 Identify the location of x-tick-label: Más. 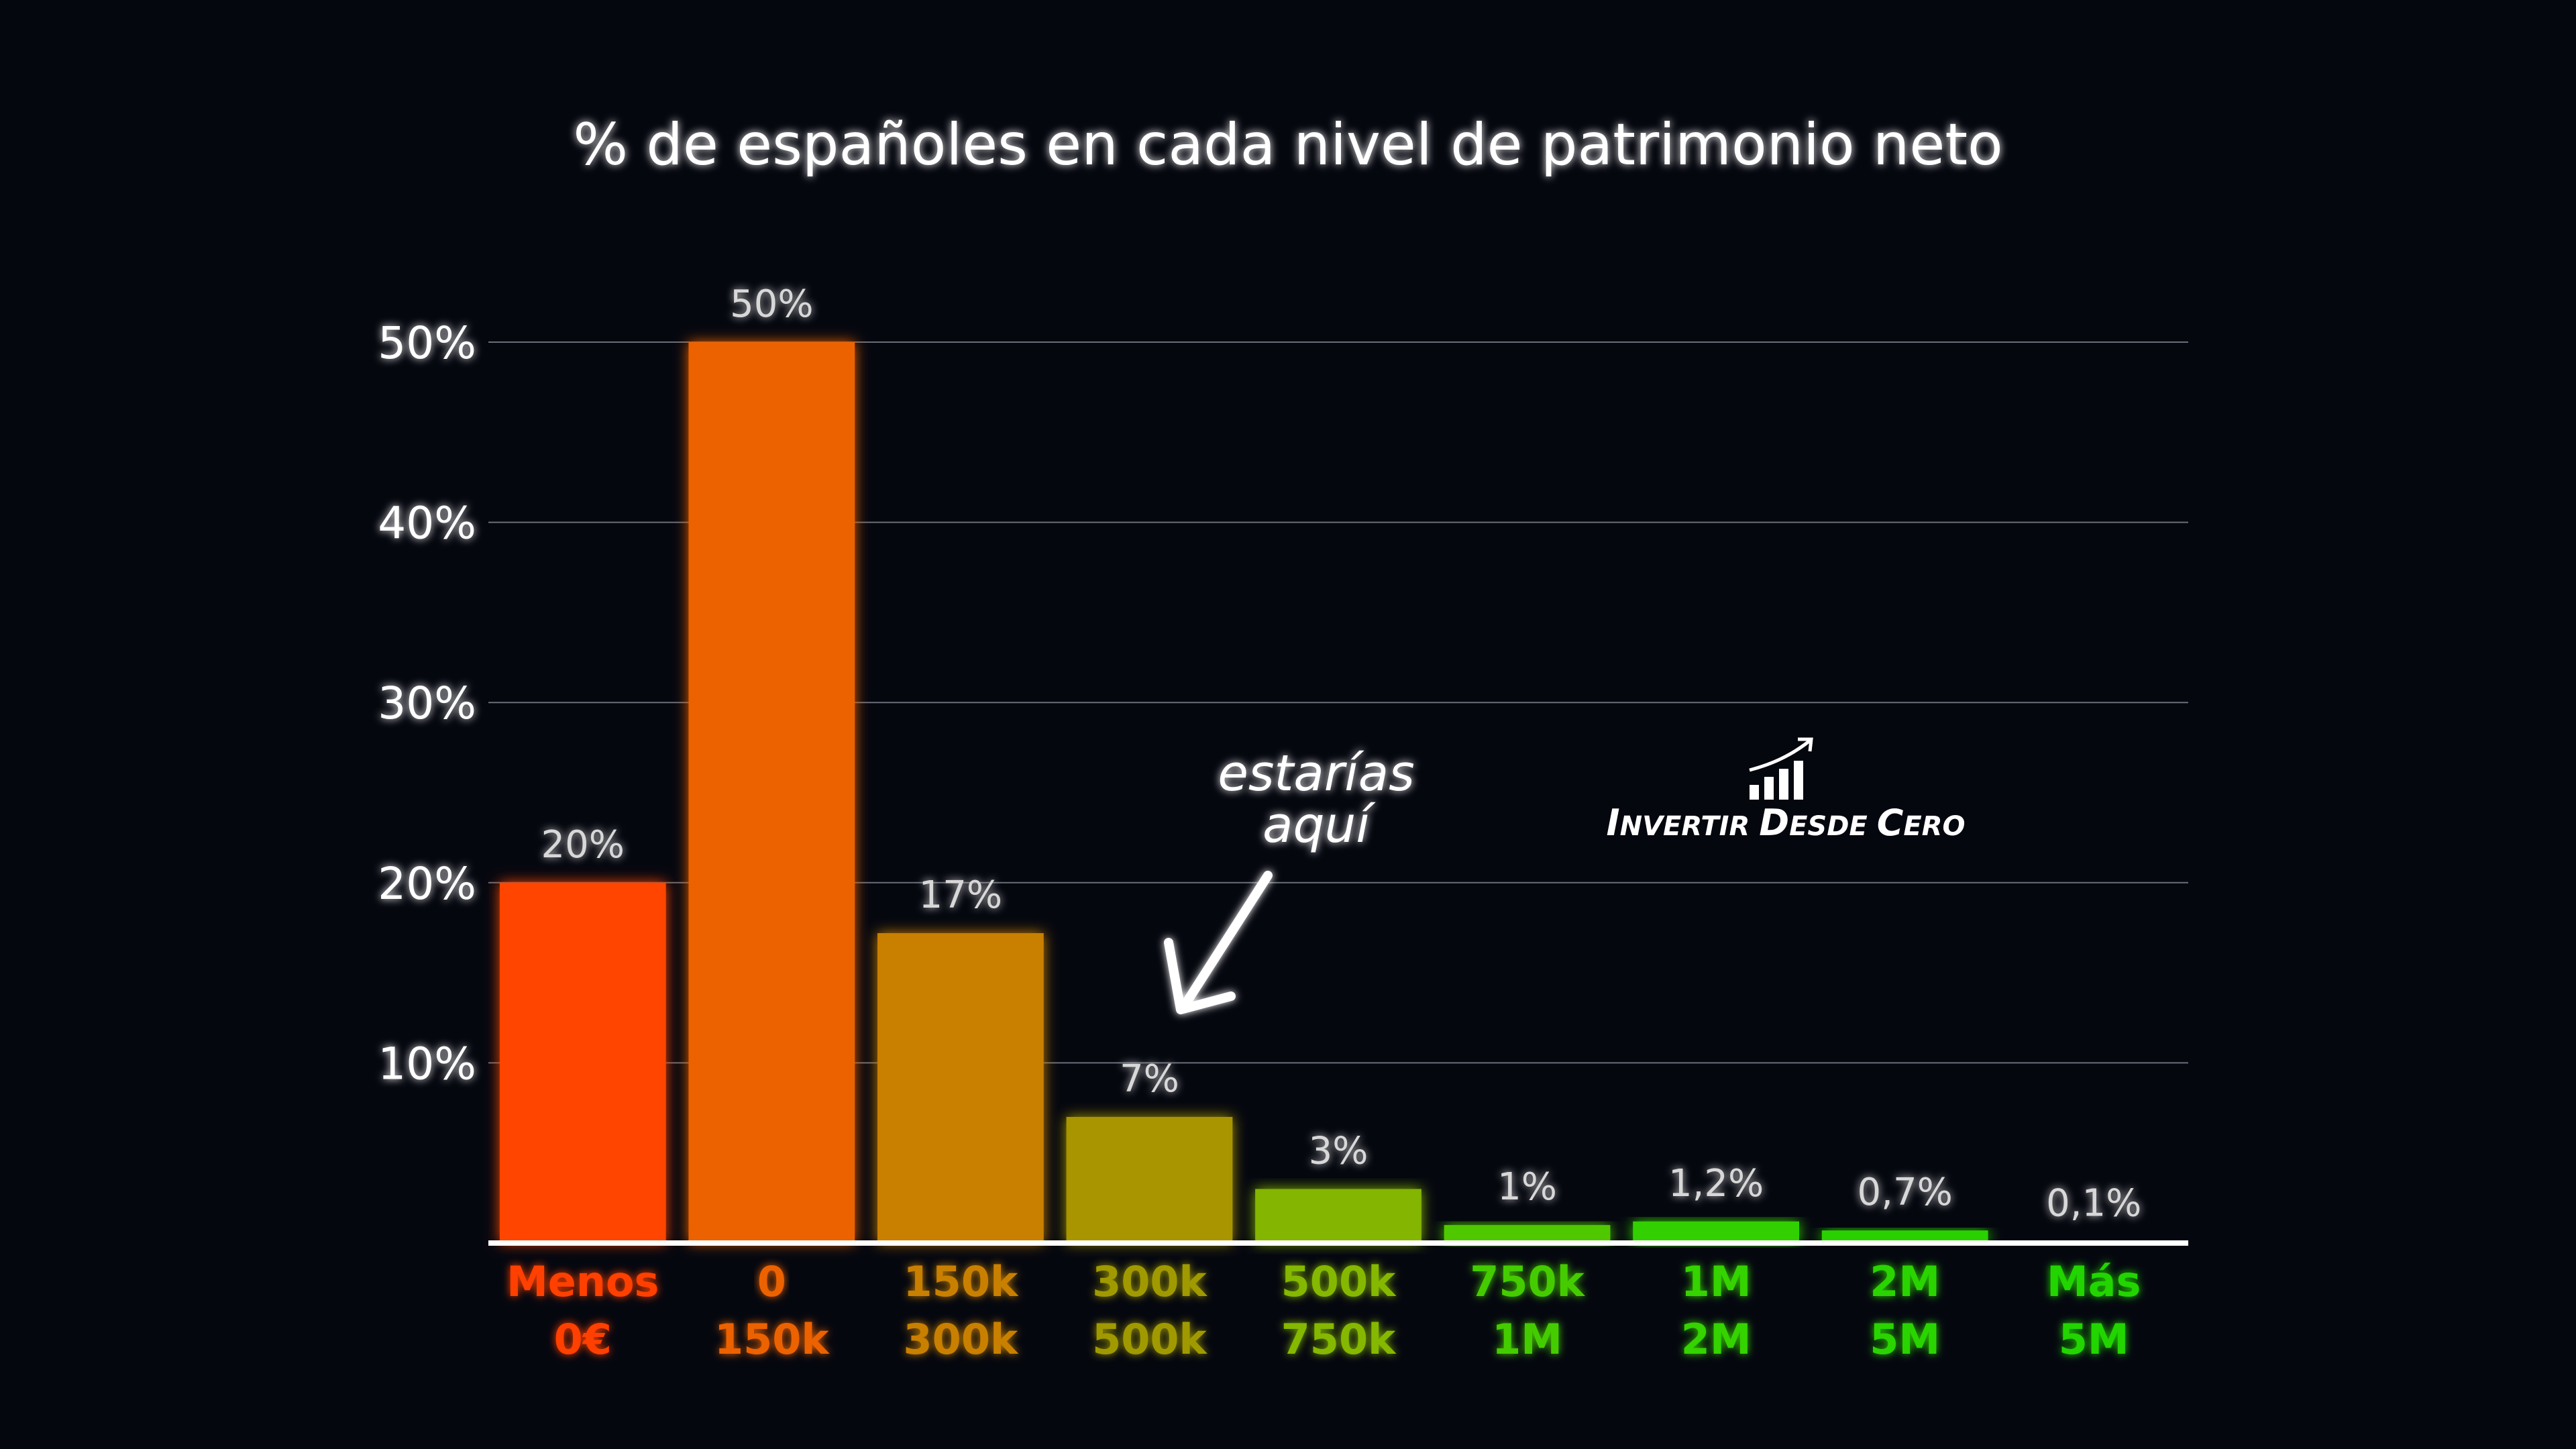
(2094, 1281).